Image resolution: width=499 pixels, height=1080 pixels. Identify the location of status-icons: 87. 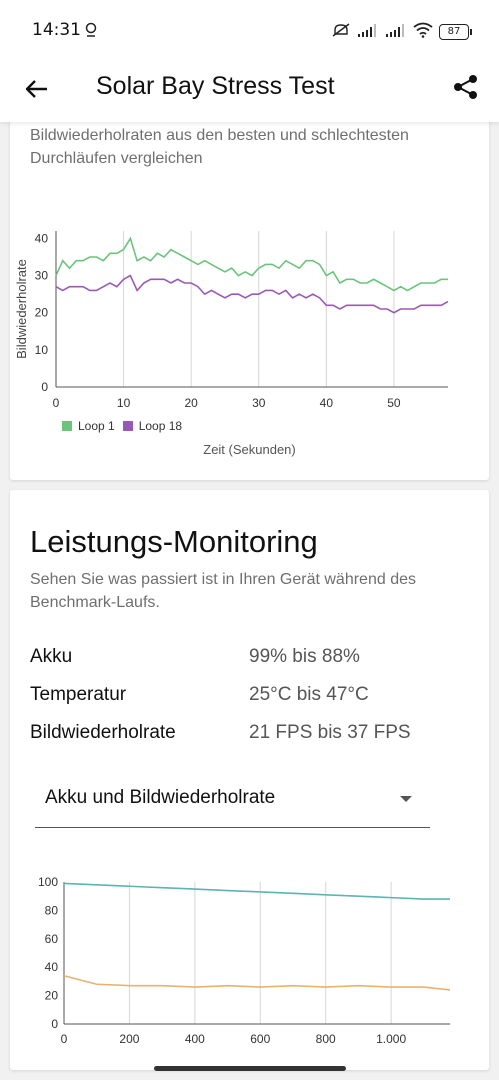
(401, 32).